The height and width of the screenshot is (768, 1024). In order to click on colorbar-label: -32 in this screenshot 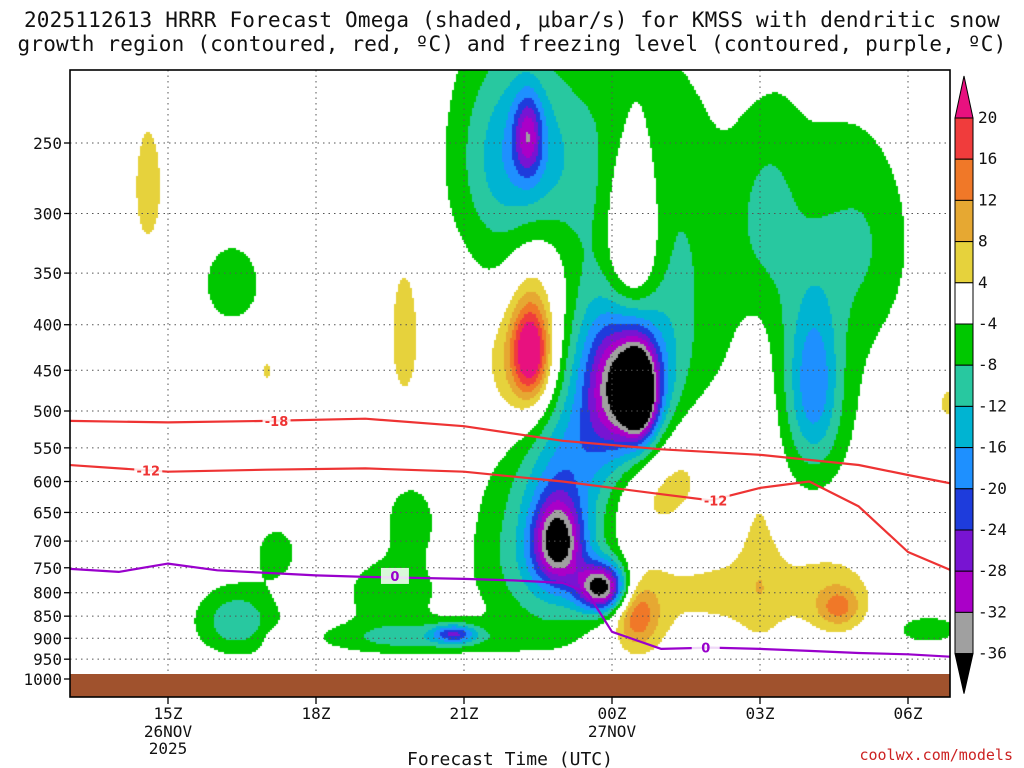, I will do `click(992, 611)`.